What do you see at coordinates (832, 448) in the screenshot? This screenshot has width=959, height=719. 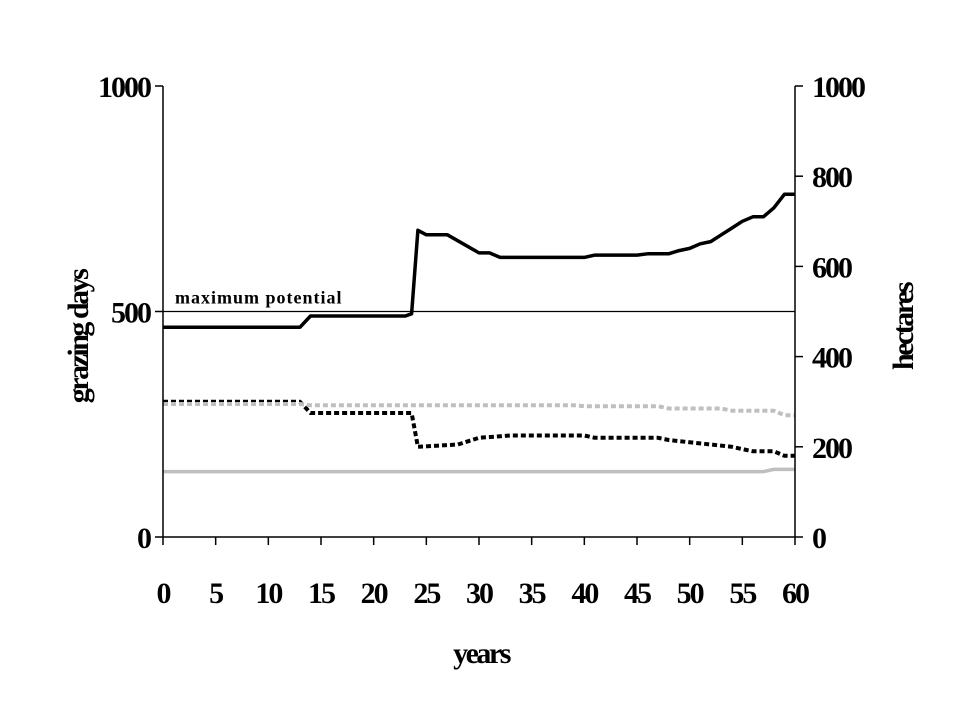 I see `right-tick-label: 200` at bounding box center [832, 448].